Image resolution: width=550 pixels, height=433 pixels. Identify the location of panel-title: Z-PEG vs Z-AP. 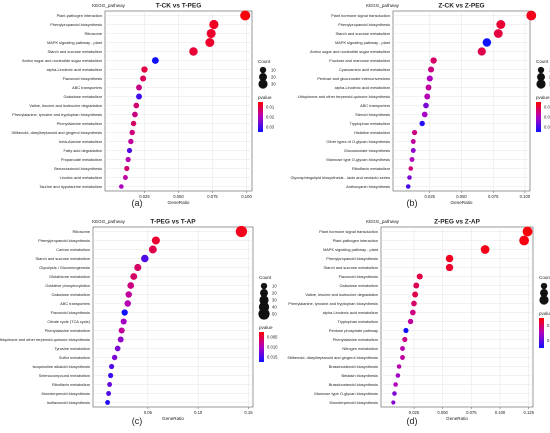
(457, 222).